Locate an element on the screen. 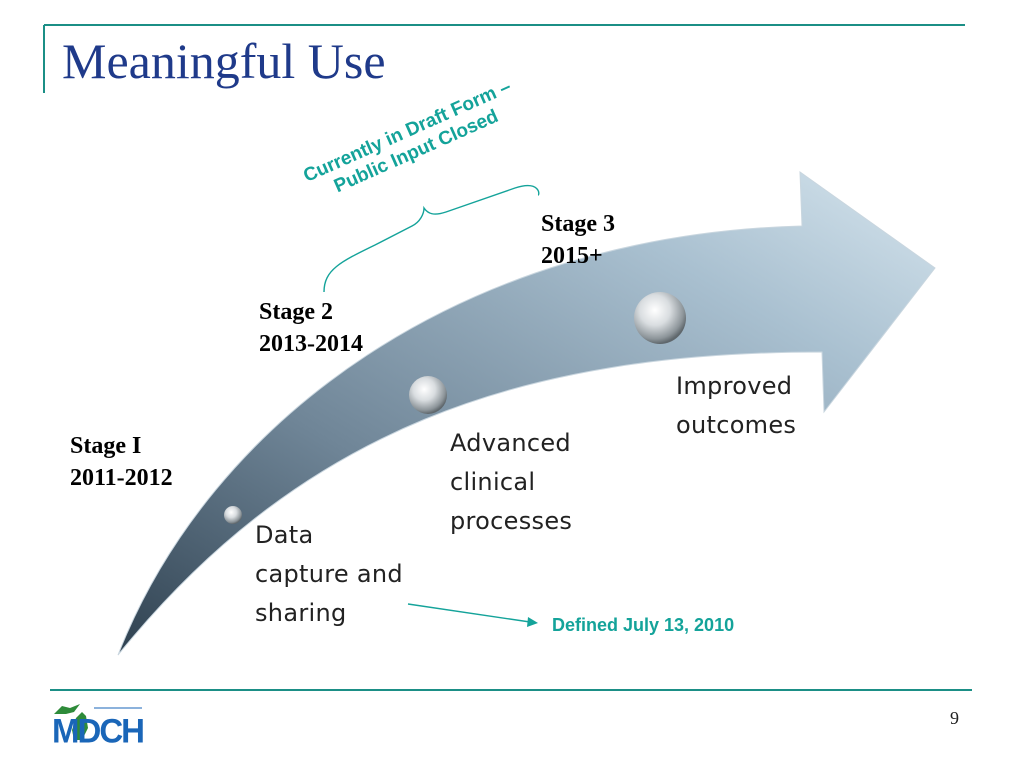 This screenshot has height=768, width=1024. outcome-stage1-line: capture and is located at coordinates (329, 574).